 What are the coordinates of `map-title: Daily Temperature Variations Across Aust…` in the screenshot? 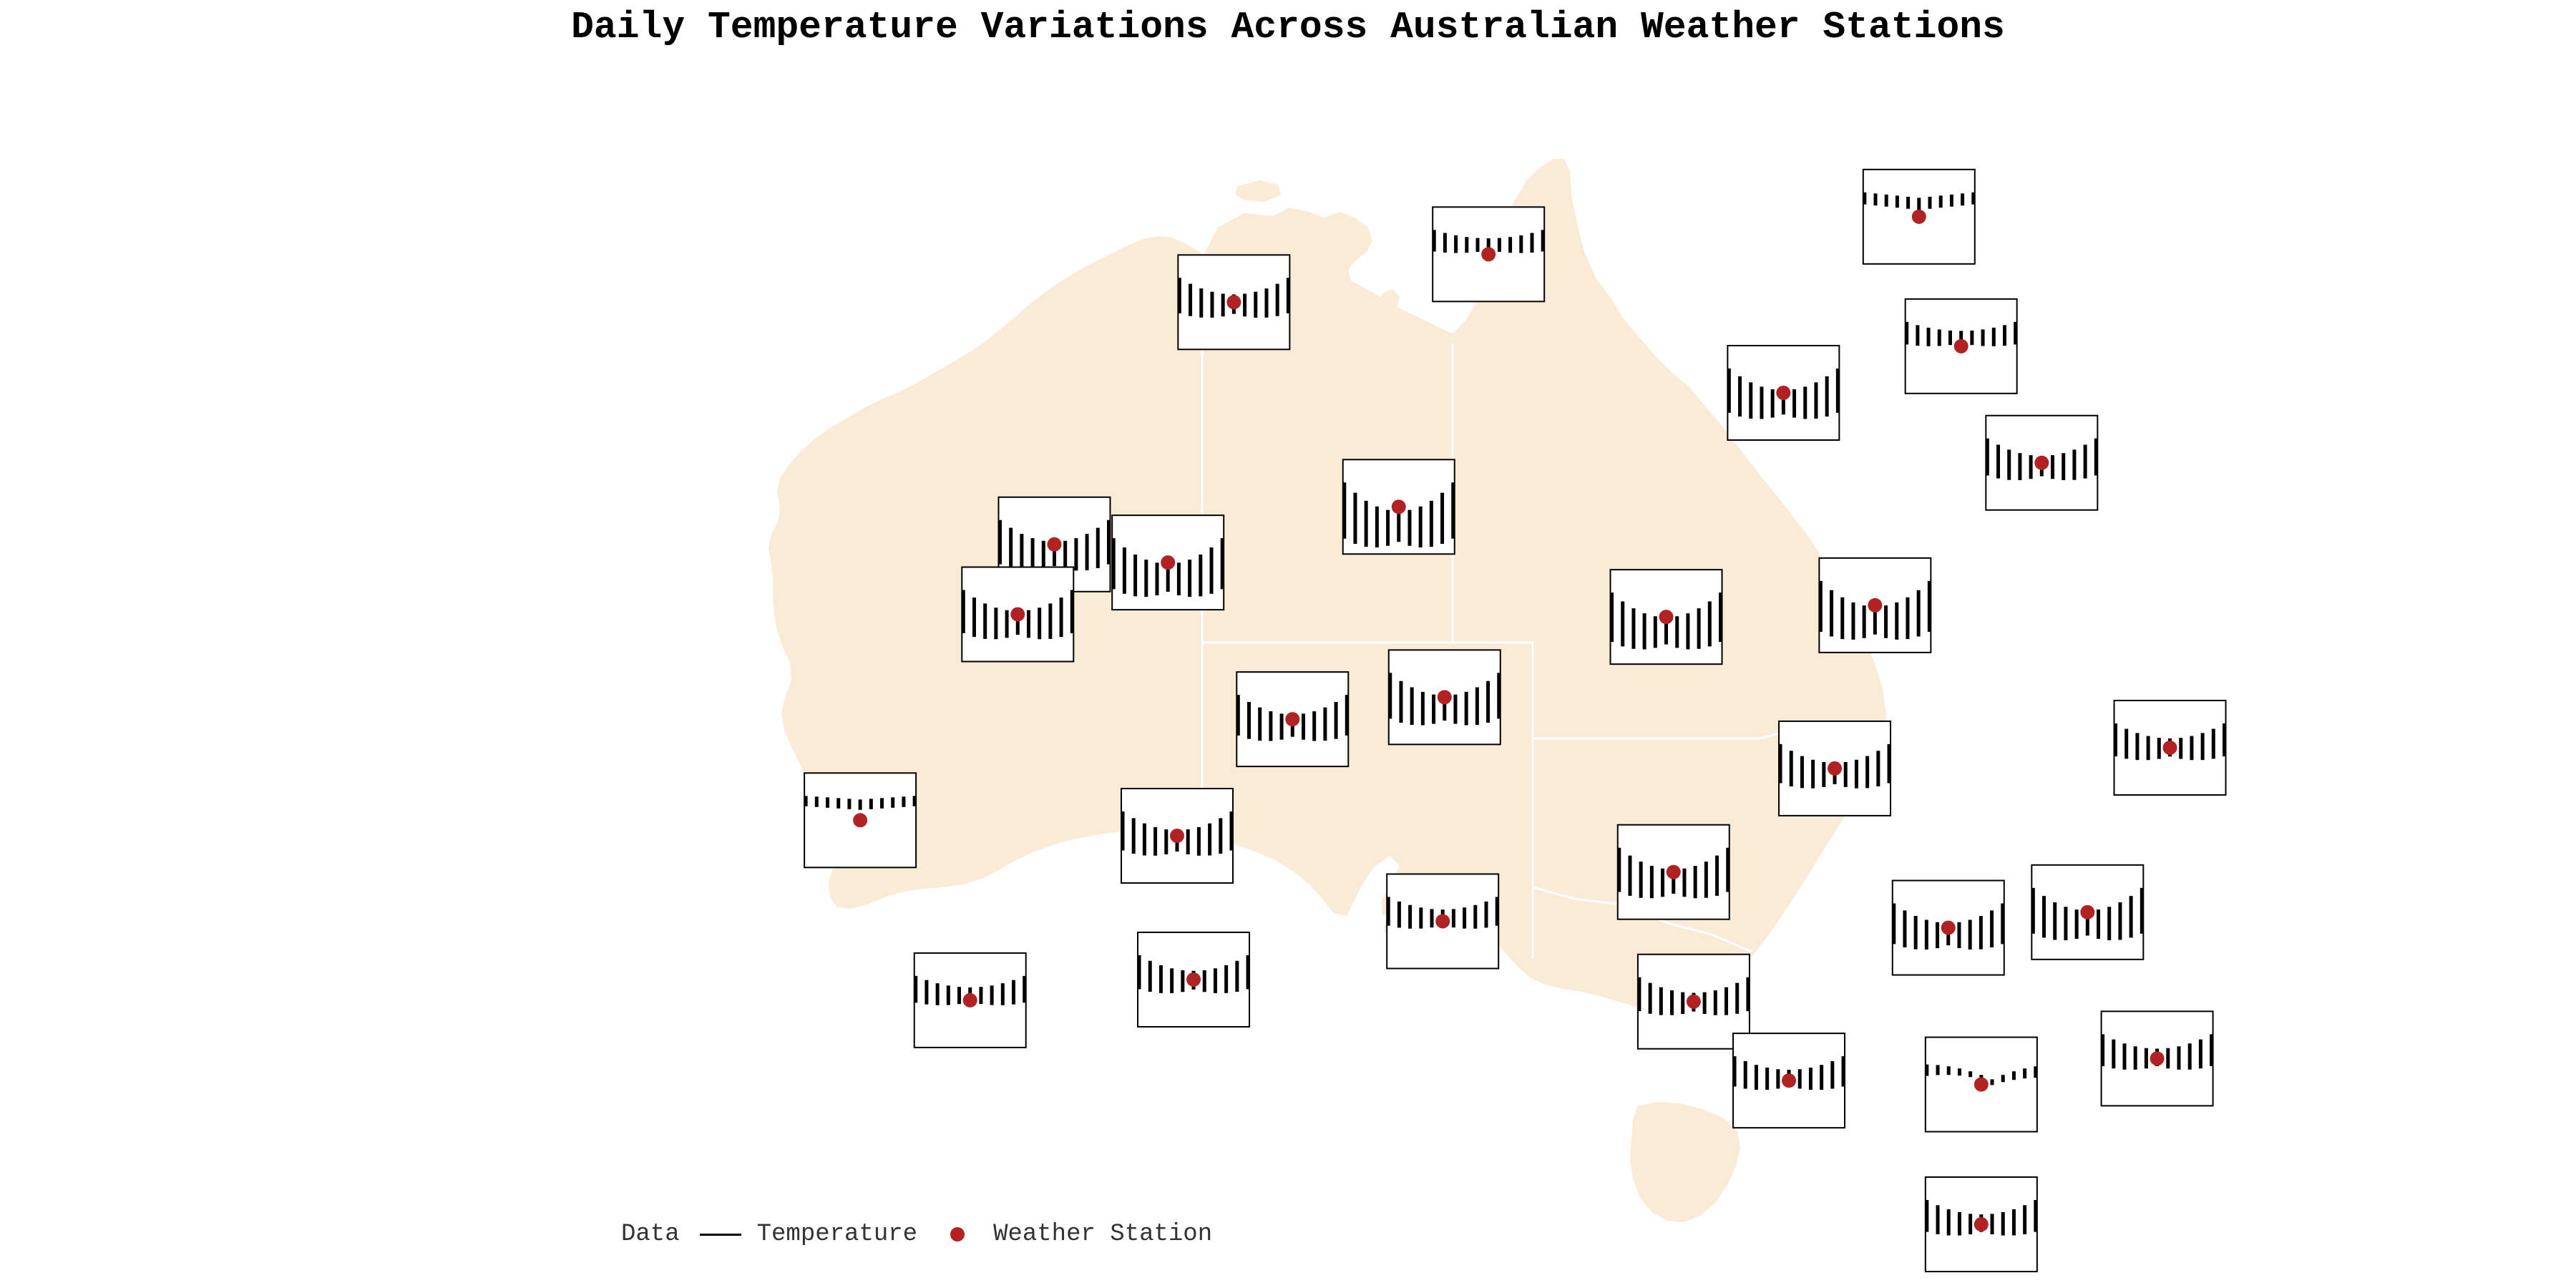 It's located at (1288, 27).